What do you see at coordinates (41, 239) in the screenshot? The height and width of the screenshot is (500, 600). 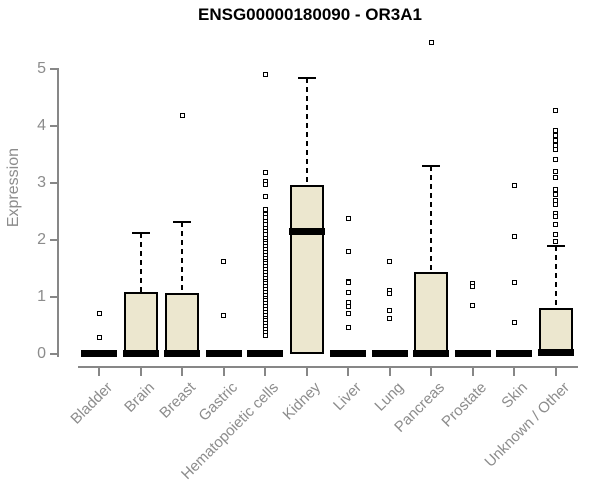 I see `y-tick-label: 2` at bounding box center [41, 239].